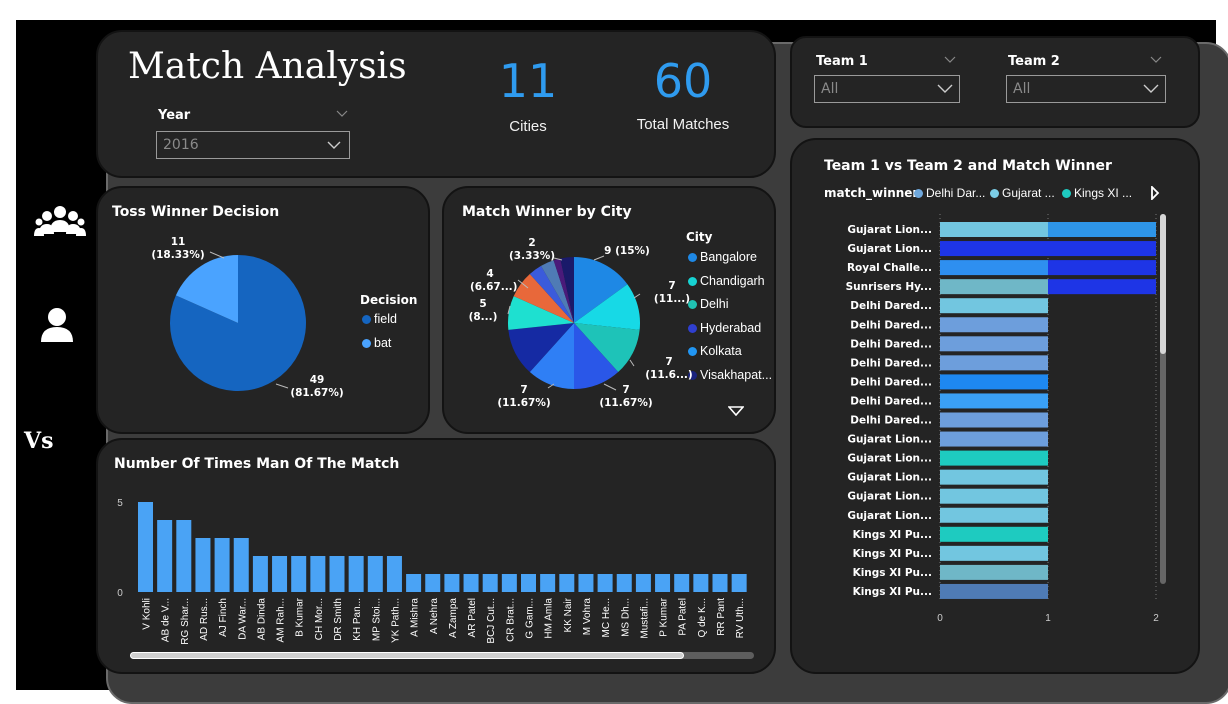  What do you see at coordinates (376, 343) in the screenshot?
I see `toss-legend-bat: bat` at bounding box center [376, 343].